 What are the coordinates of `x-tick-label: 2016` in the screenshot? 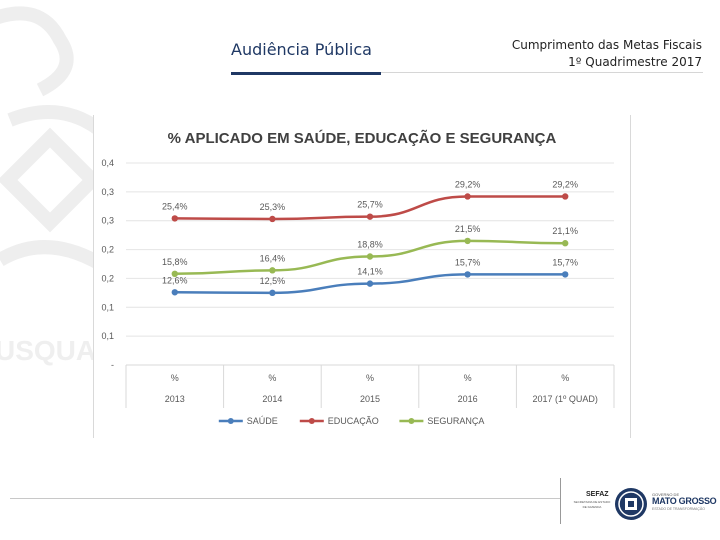 It's located at (468, 399).